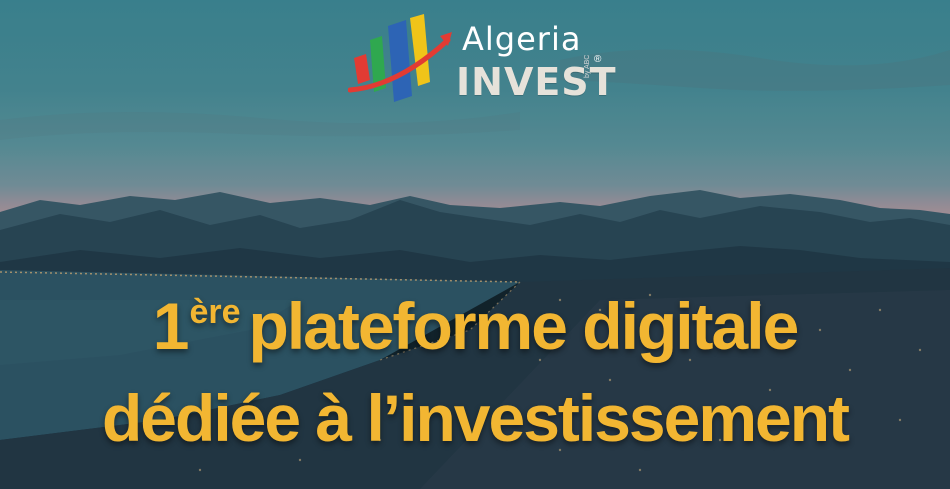 The height and width of the screenshot is (489, 950). I want to click on bar-chart-arrow-icon, so click(401, 62).